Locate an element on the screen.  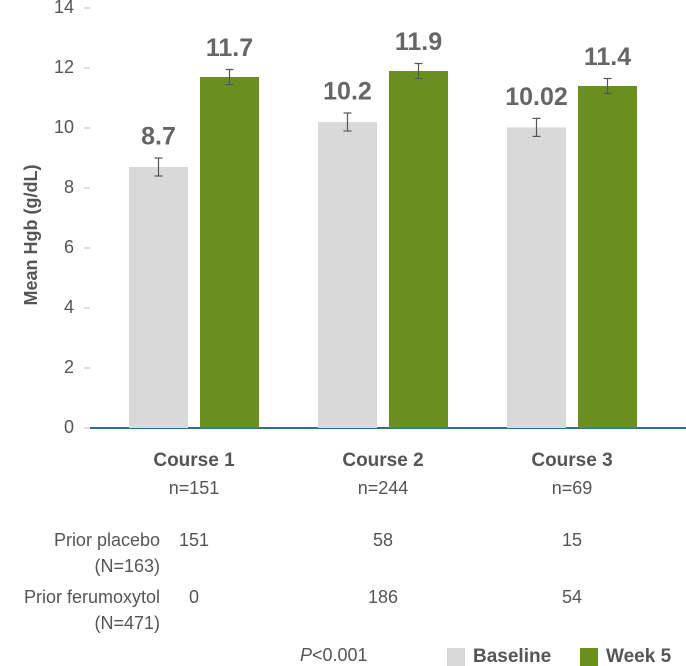
footnote-text: <0.001 is located at coordinates (340, 655).